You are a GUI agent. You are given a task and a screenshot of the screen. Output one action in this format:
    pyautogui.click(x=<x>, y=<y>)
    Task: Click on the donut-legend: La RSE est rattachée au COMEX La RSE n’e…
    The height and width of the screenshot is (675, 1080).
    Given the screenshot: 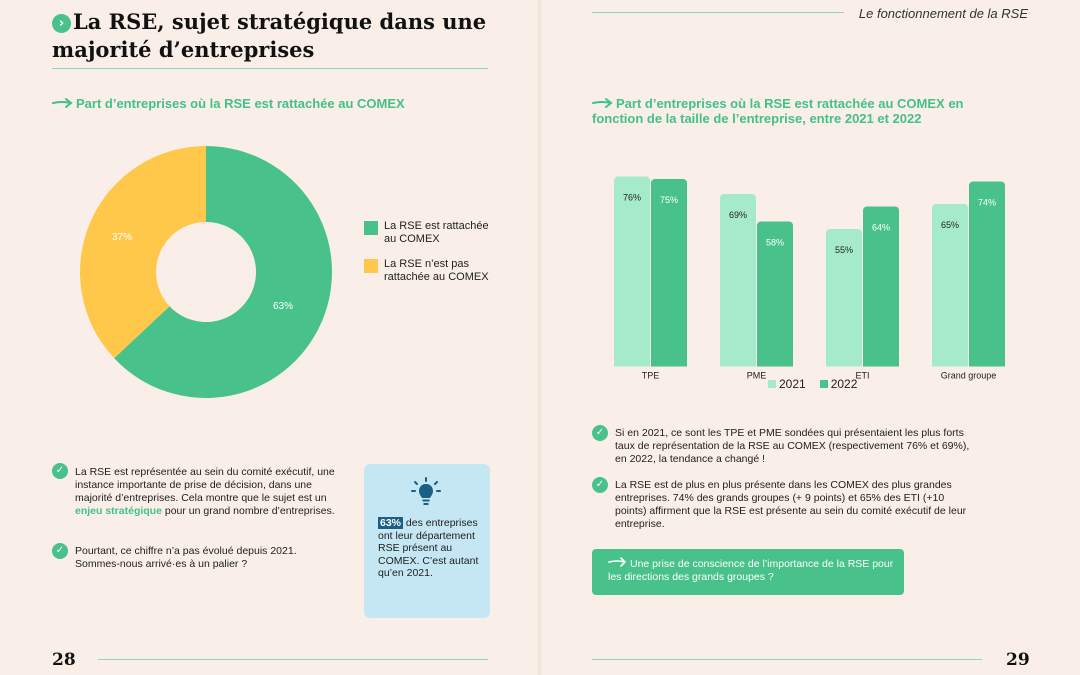 What is the action you would take?
    pyautogui.click(x=431, y=258)
    